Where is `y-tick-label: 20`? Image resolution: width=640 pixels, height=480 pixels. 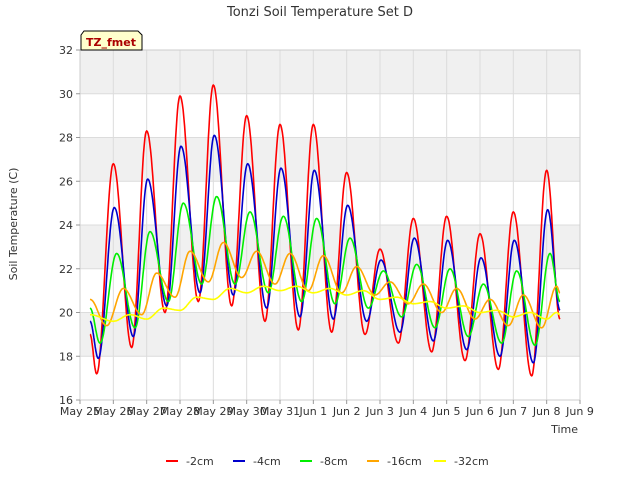
y-tick-label: 20 is located at coordinates (66, 313).